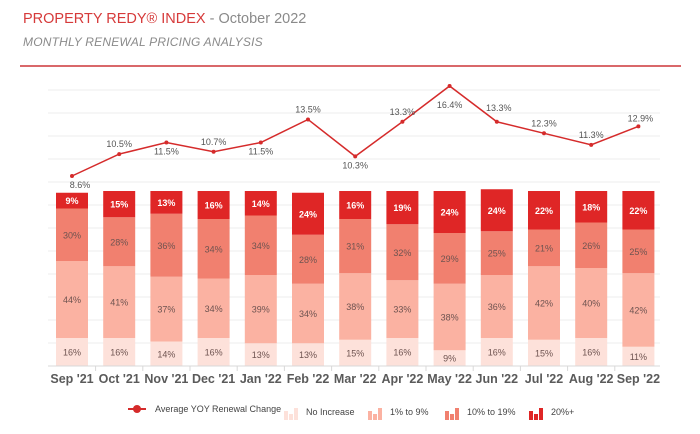 The width and height of the screenshot is (700, 434). Describe the element at coordinates (114, 19) in the screenshot. I see `brand-name: PROPERTY REDY® INDEX` at that location.